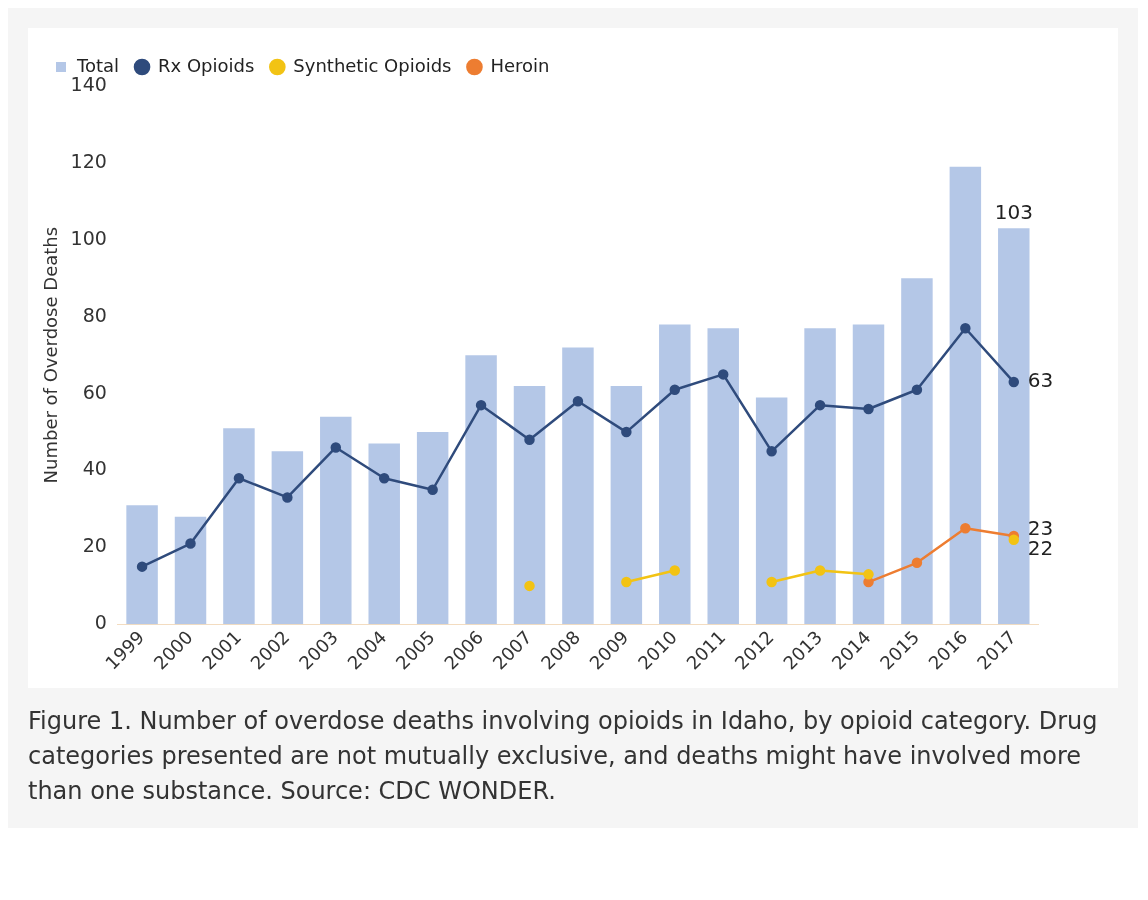 The image size is (1148, 900). What do you see at coordinates (372, 65) in the screenshot?
I see `legend-label: Synthetic Opioids` at bounding box center [372, 65].